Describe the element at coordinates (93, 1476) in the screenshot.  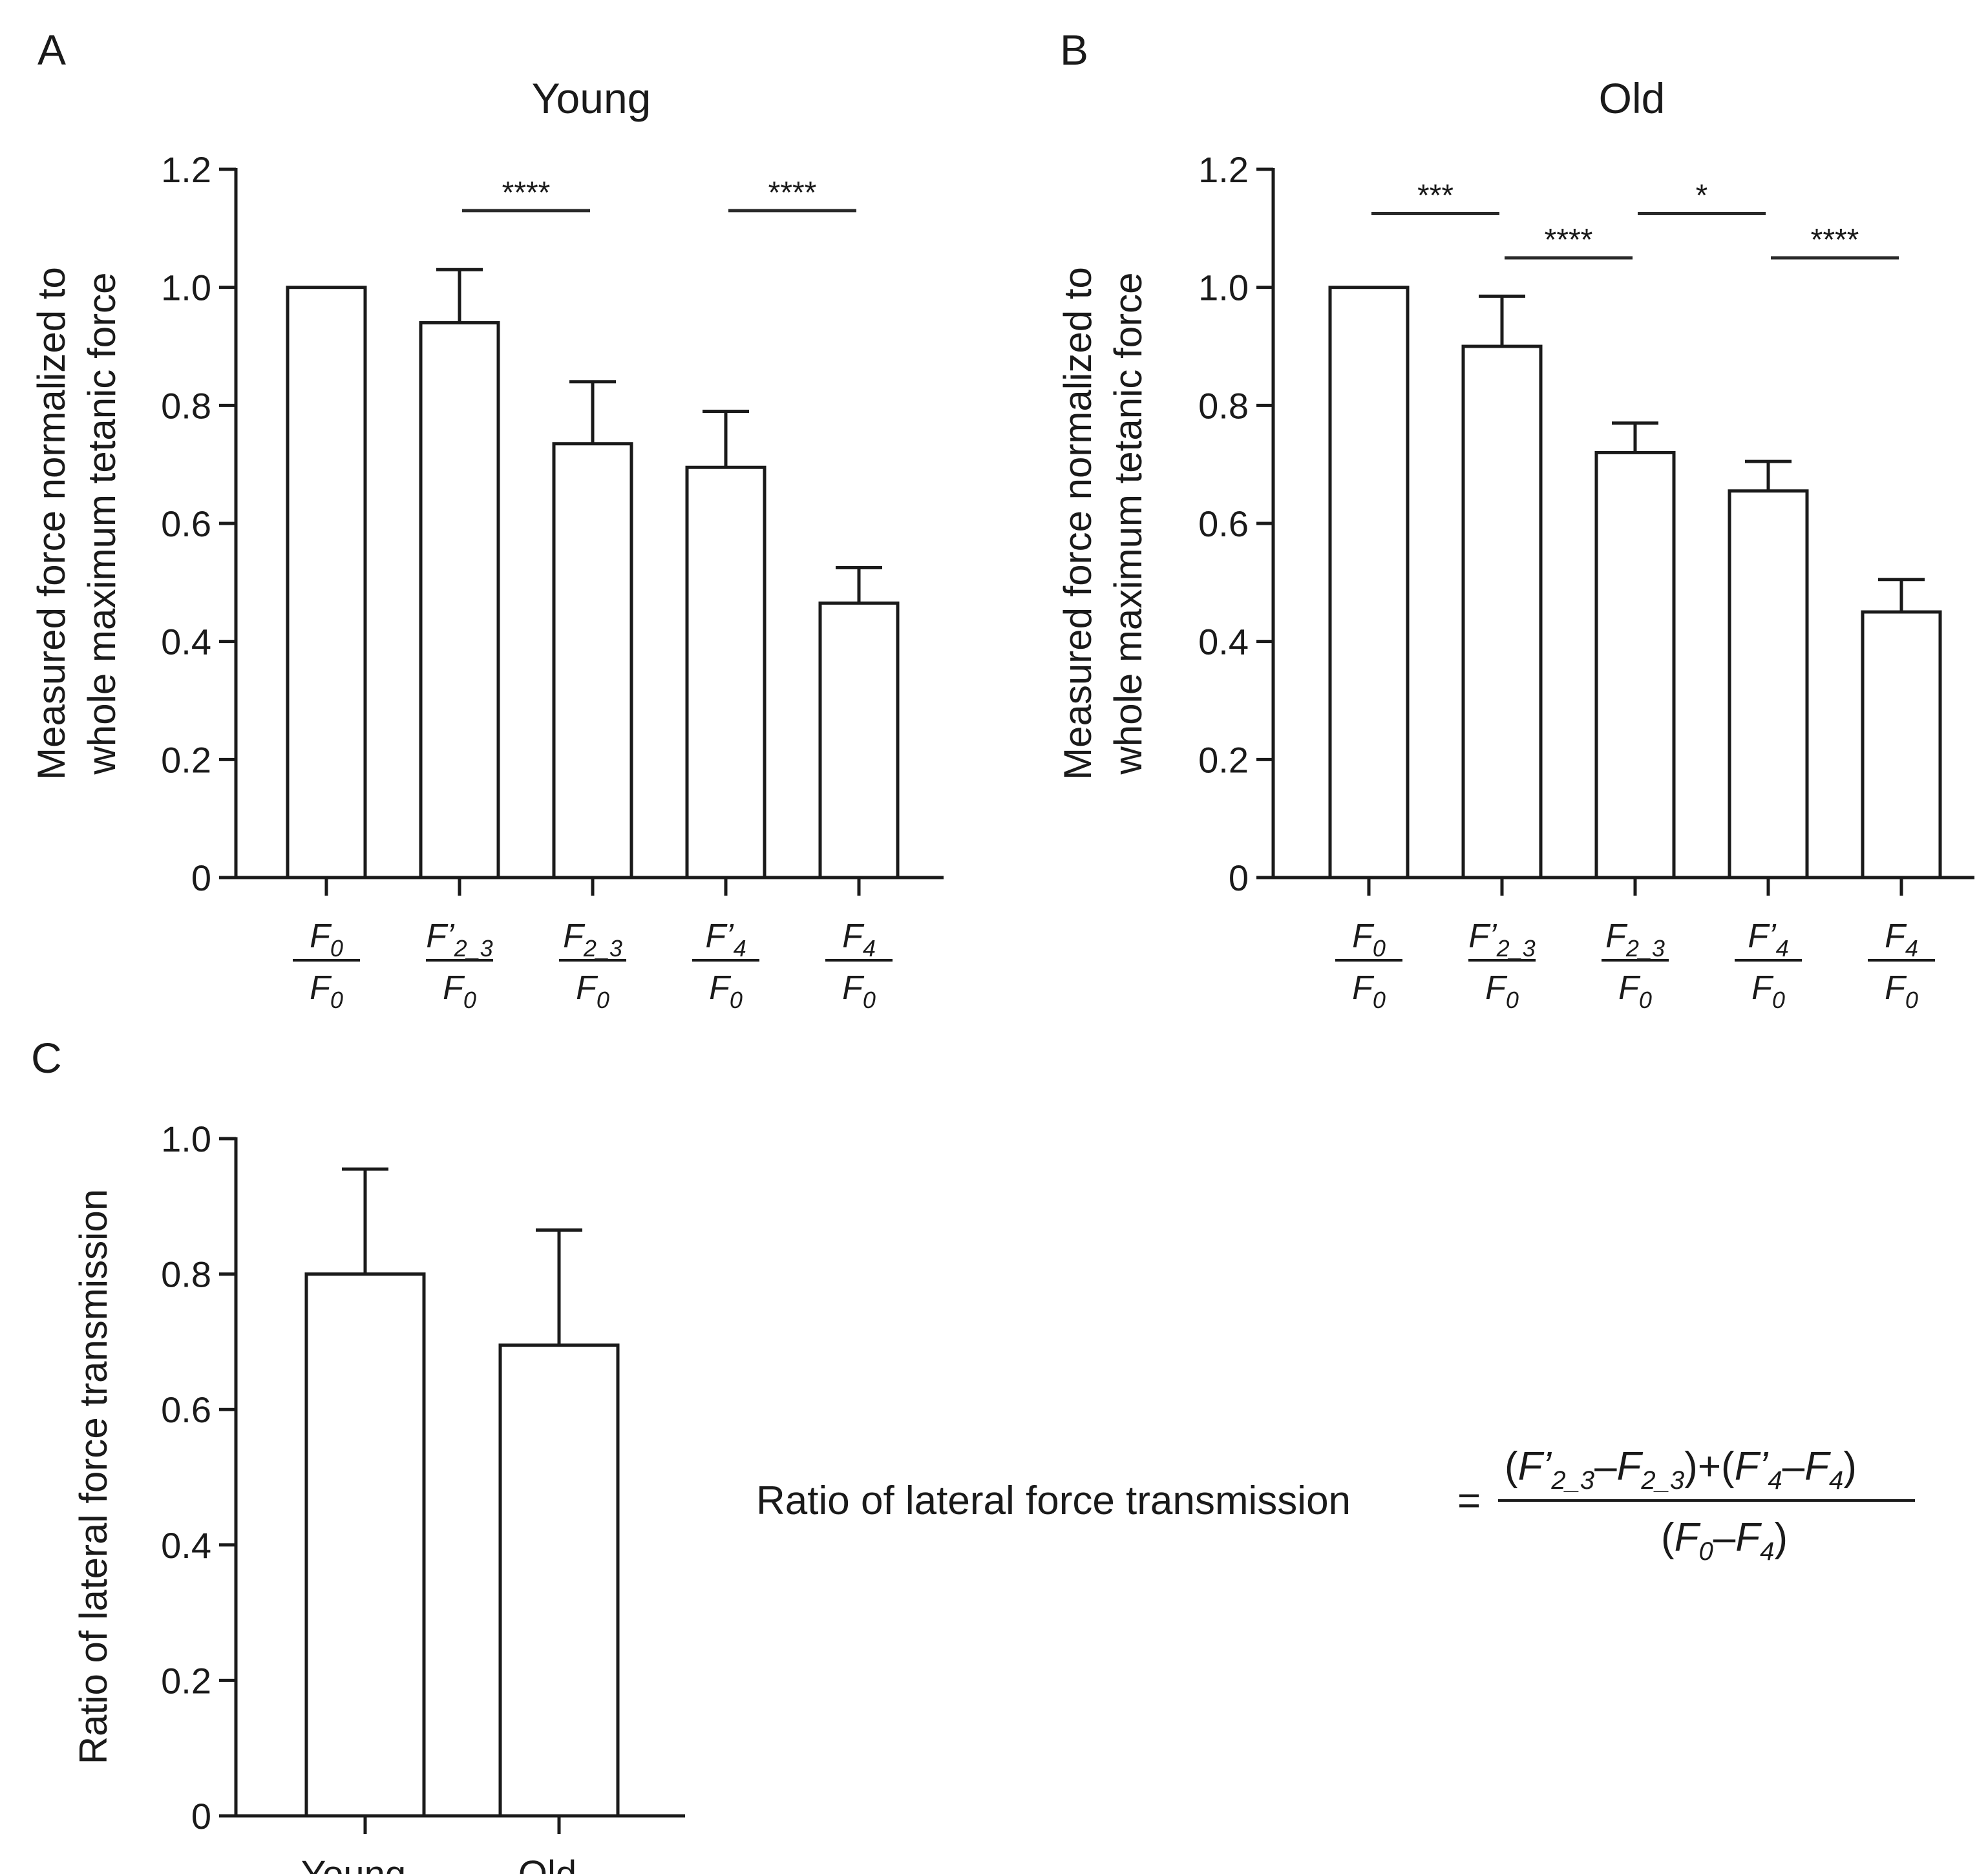
I see `y-axis-label: Ratio of lateral force transmission` at that location.